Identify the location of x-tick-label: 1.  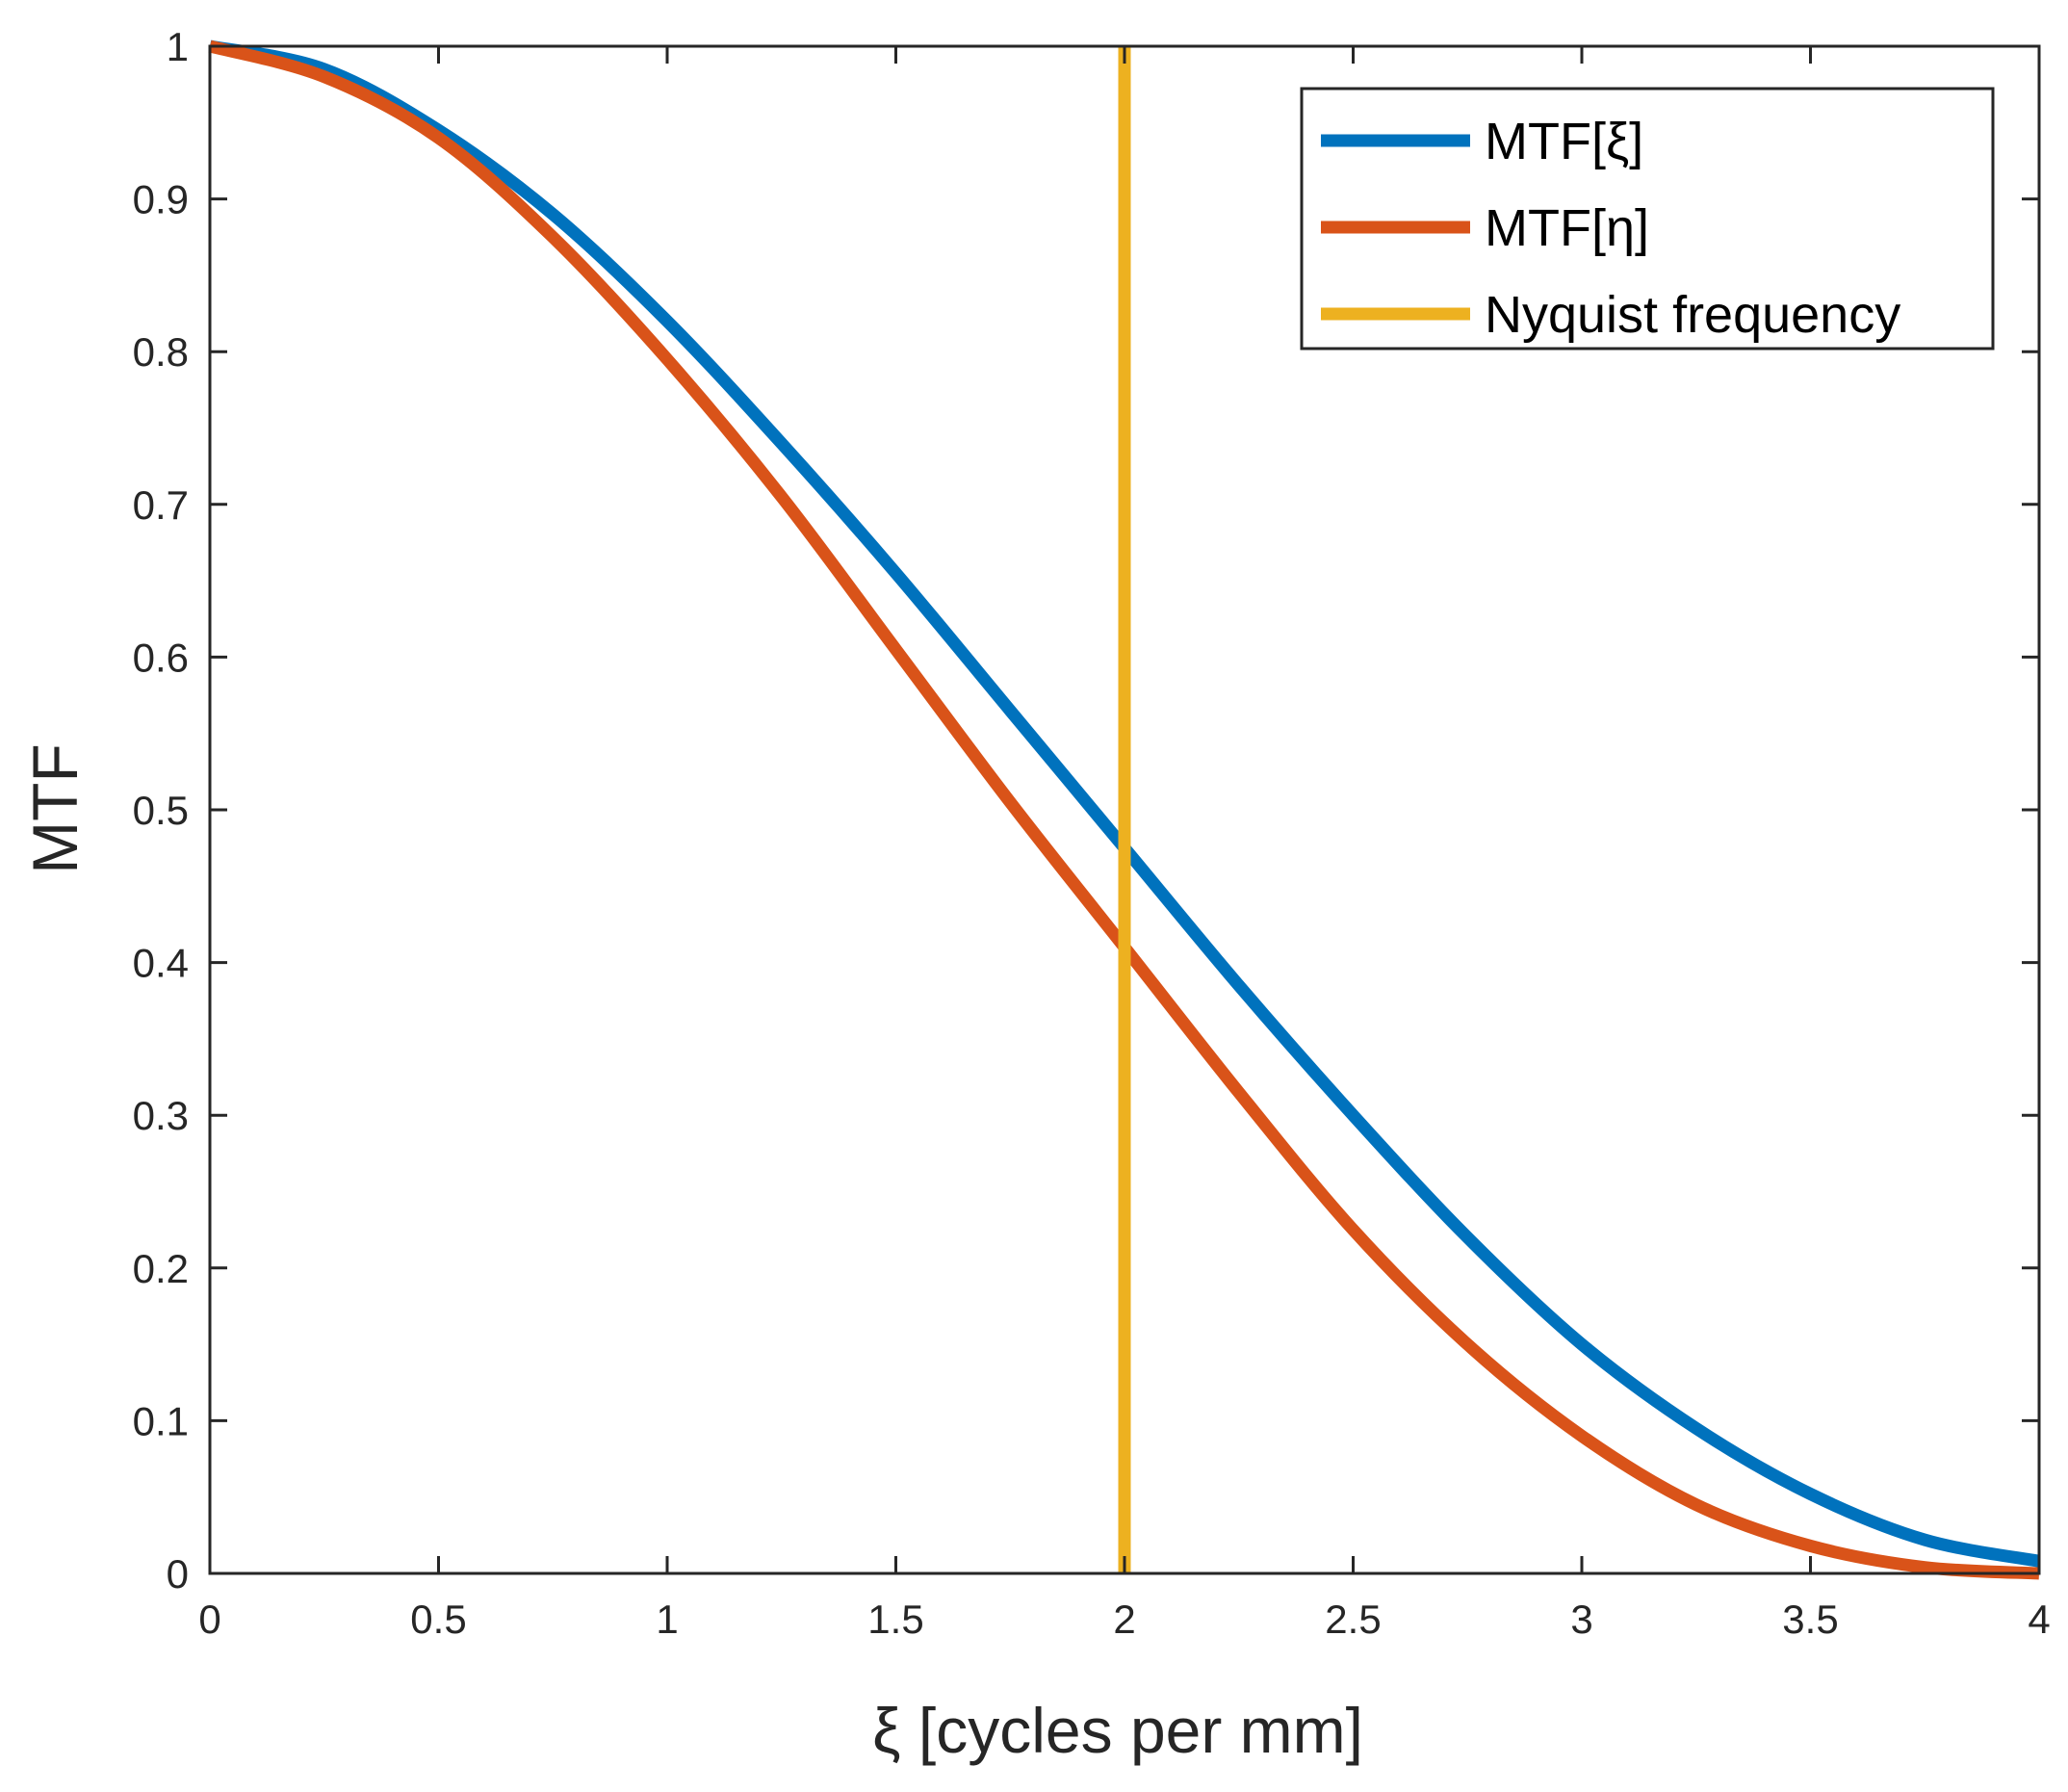
(667, 1619).